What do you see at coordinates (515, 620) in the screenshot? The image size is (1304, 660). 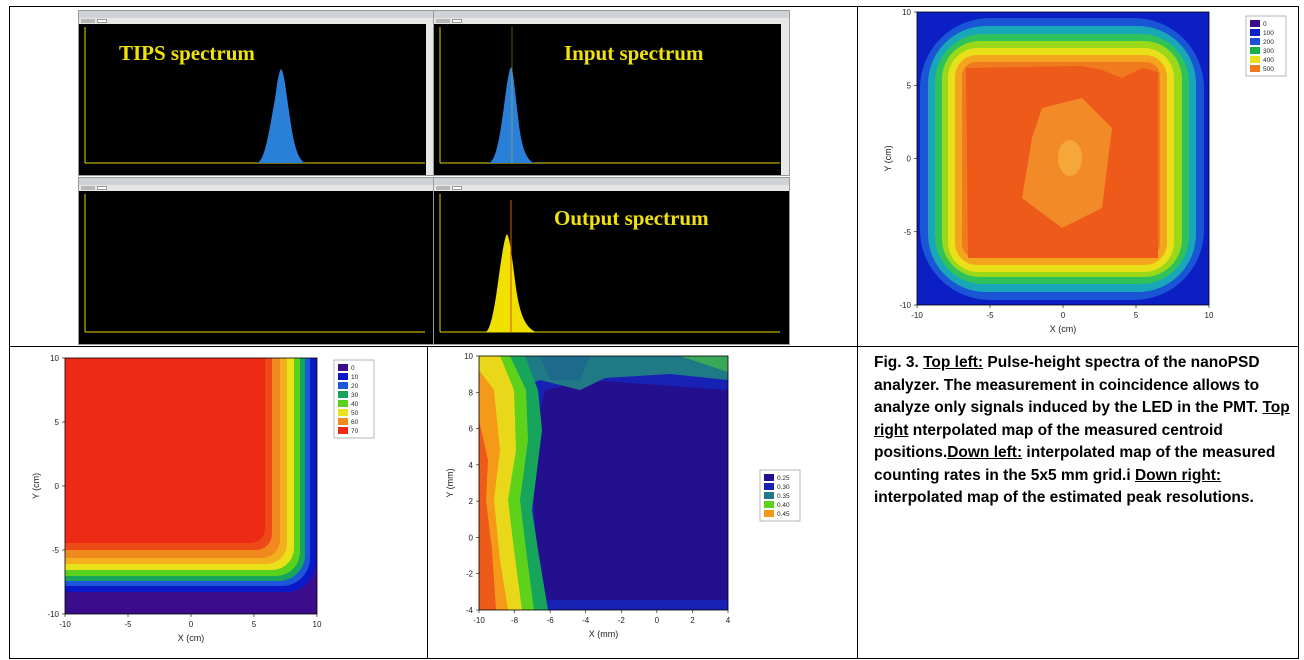 I see `x-tick-label: -8` at bounding box center [515, 620].